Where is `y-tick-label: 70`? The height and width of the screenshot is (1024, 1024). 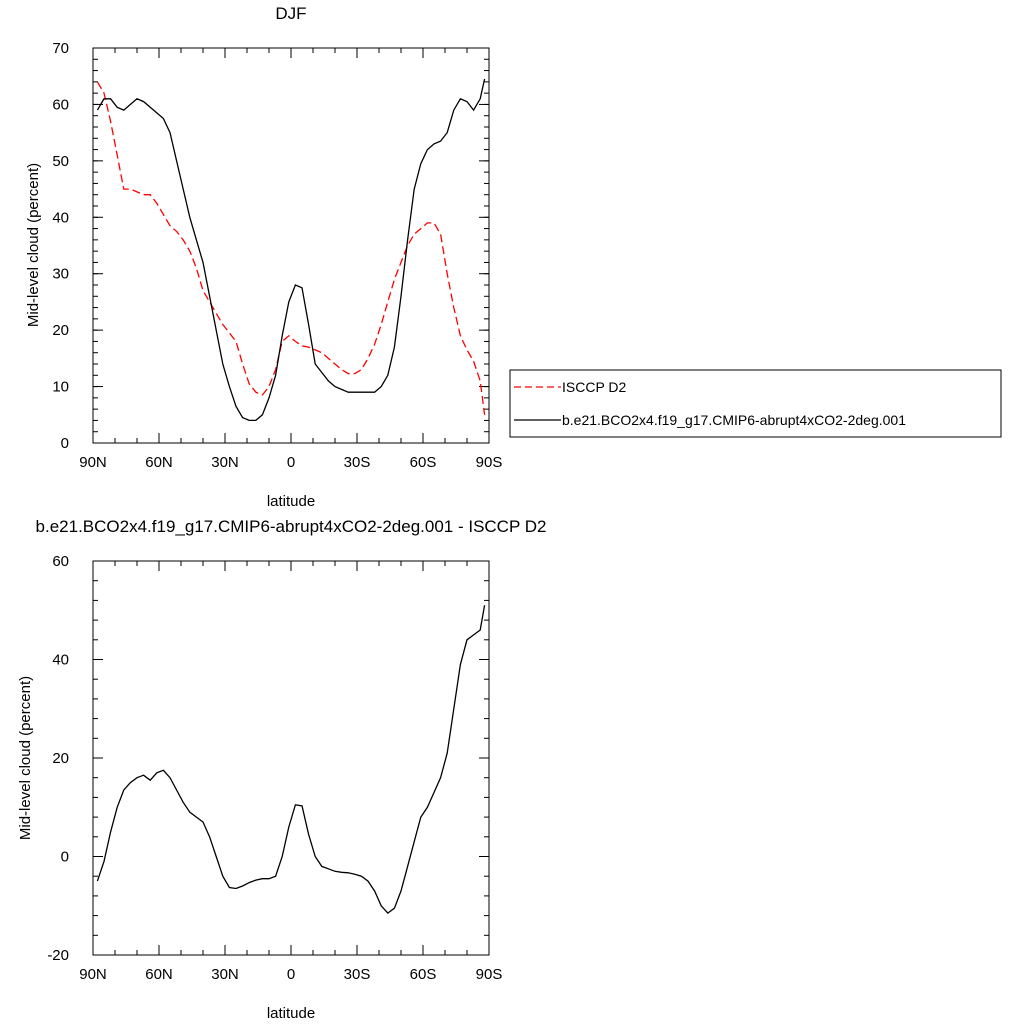
y-tick-label: 70 is located at coordinates (60, 48).